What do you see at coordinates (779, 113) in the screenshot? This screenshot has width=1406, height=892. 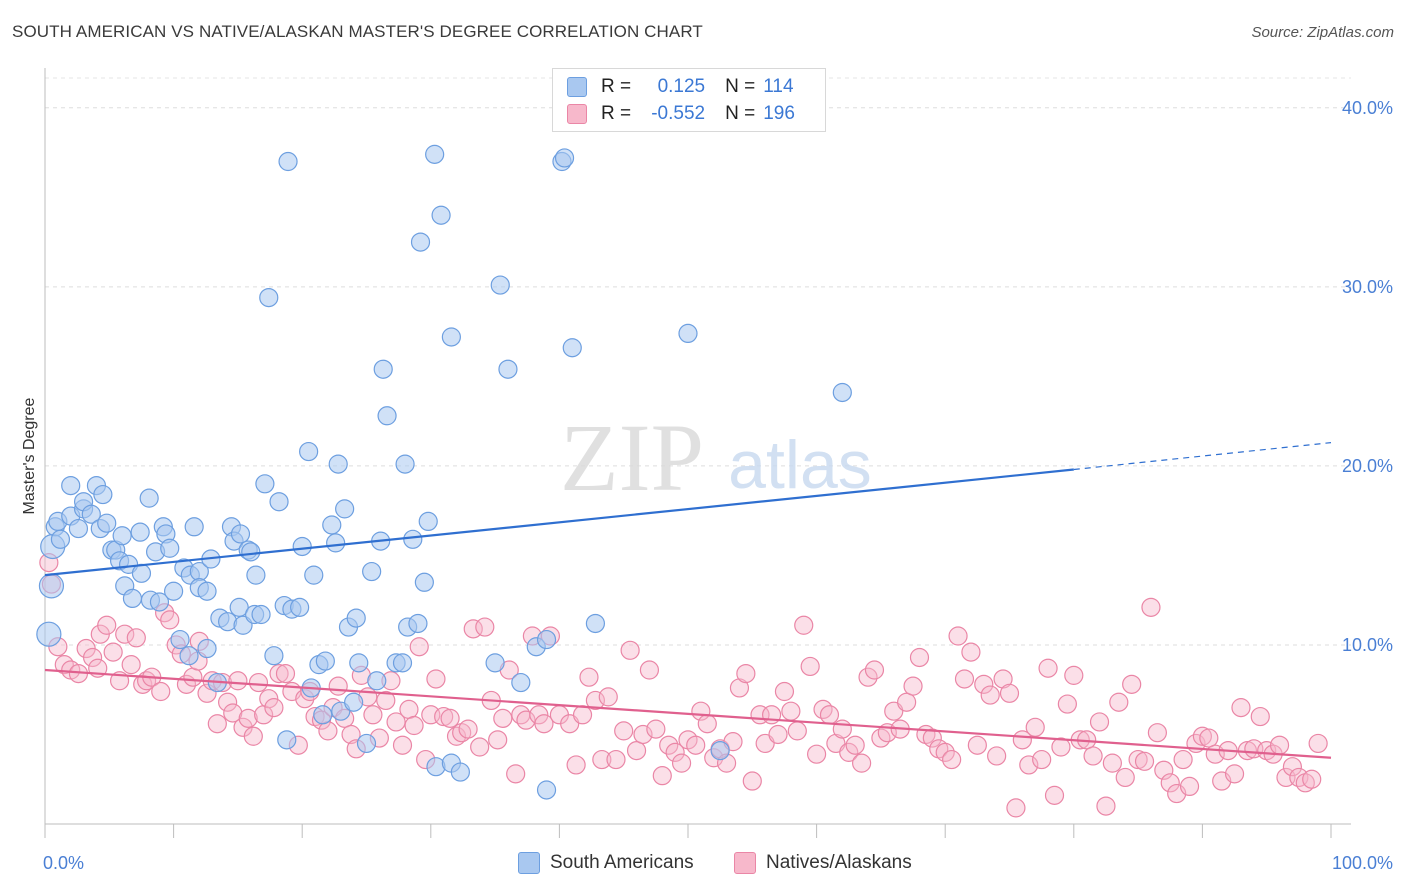 I see `legend-n-value: 196` at bounding box center [779, 113].